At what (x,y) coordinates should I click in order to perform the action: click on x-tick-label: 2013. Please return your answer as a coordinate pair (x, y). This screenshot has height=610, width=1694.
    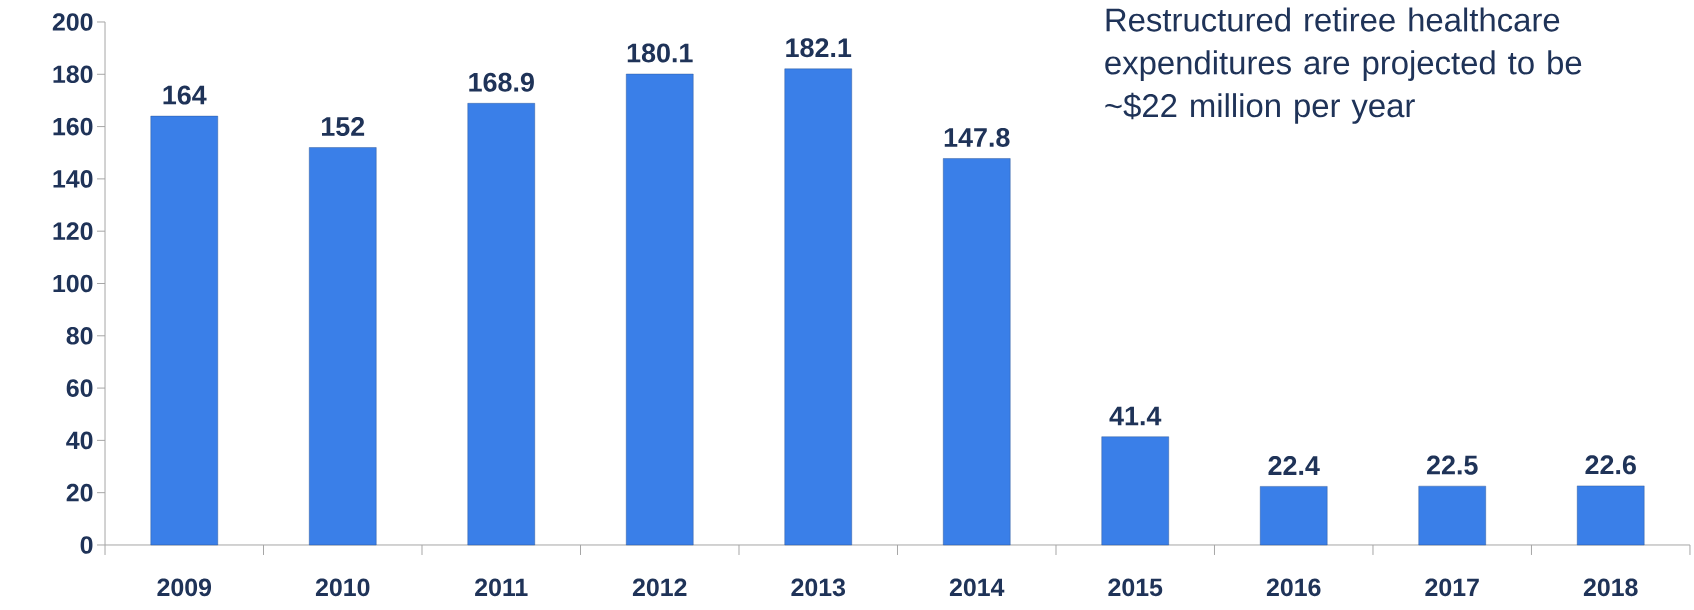
    Looking at the image, I should click on (818, 587).